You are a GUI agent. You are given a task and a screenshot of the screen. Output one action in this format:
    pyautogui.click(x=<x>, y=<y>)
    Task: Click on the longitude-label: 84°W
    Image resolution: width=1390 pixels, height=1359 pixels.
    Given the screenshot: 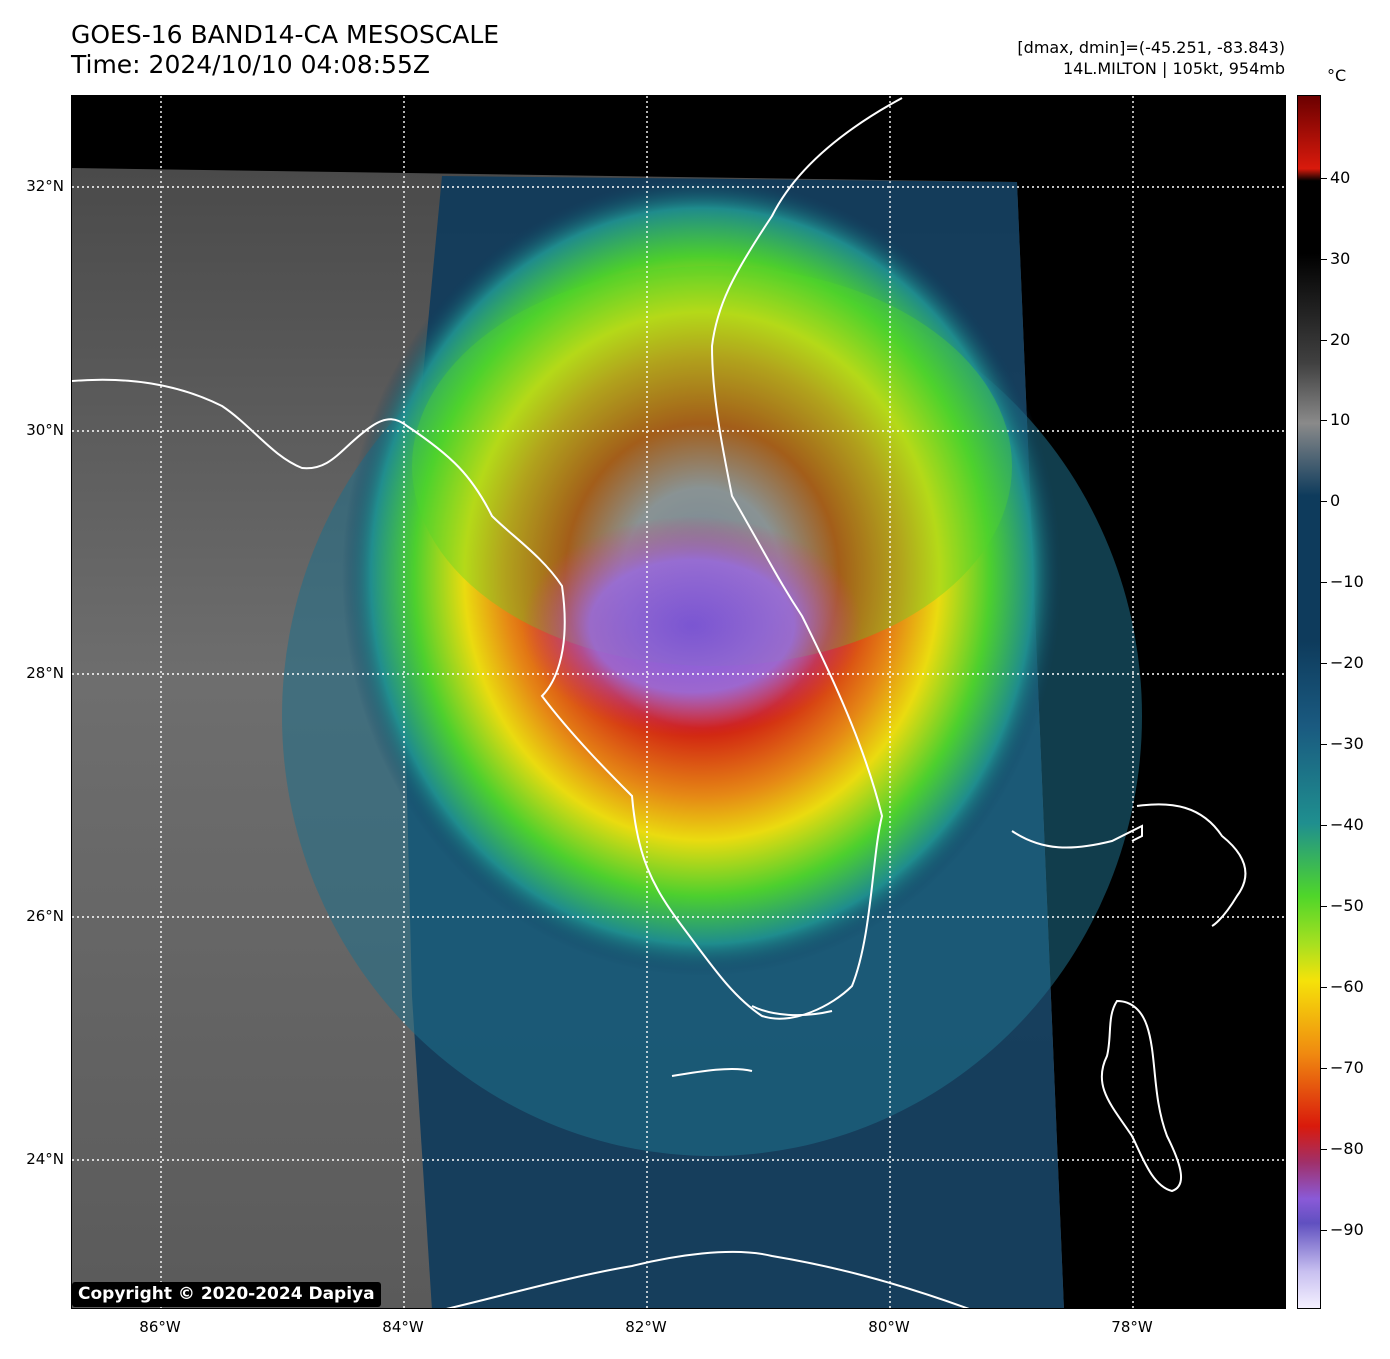 What is the action you would take?
    pyautogui.click(x=403, y=1327)
    